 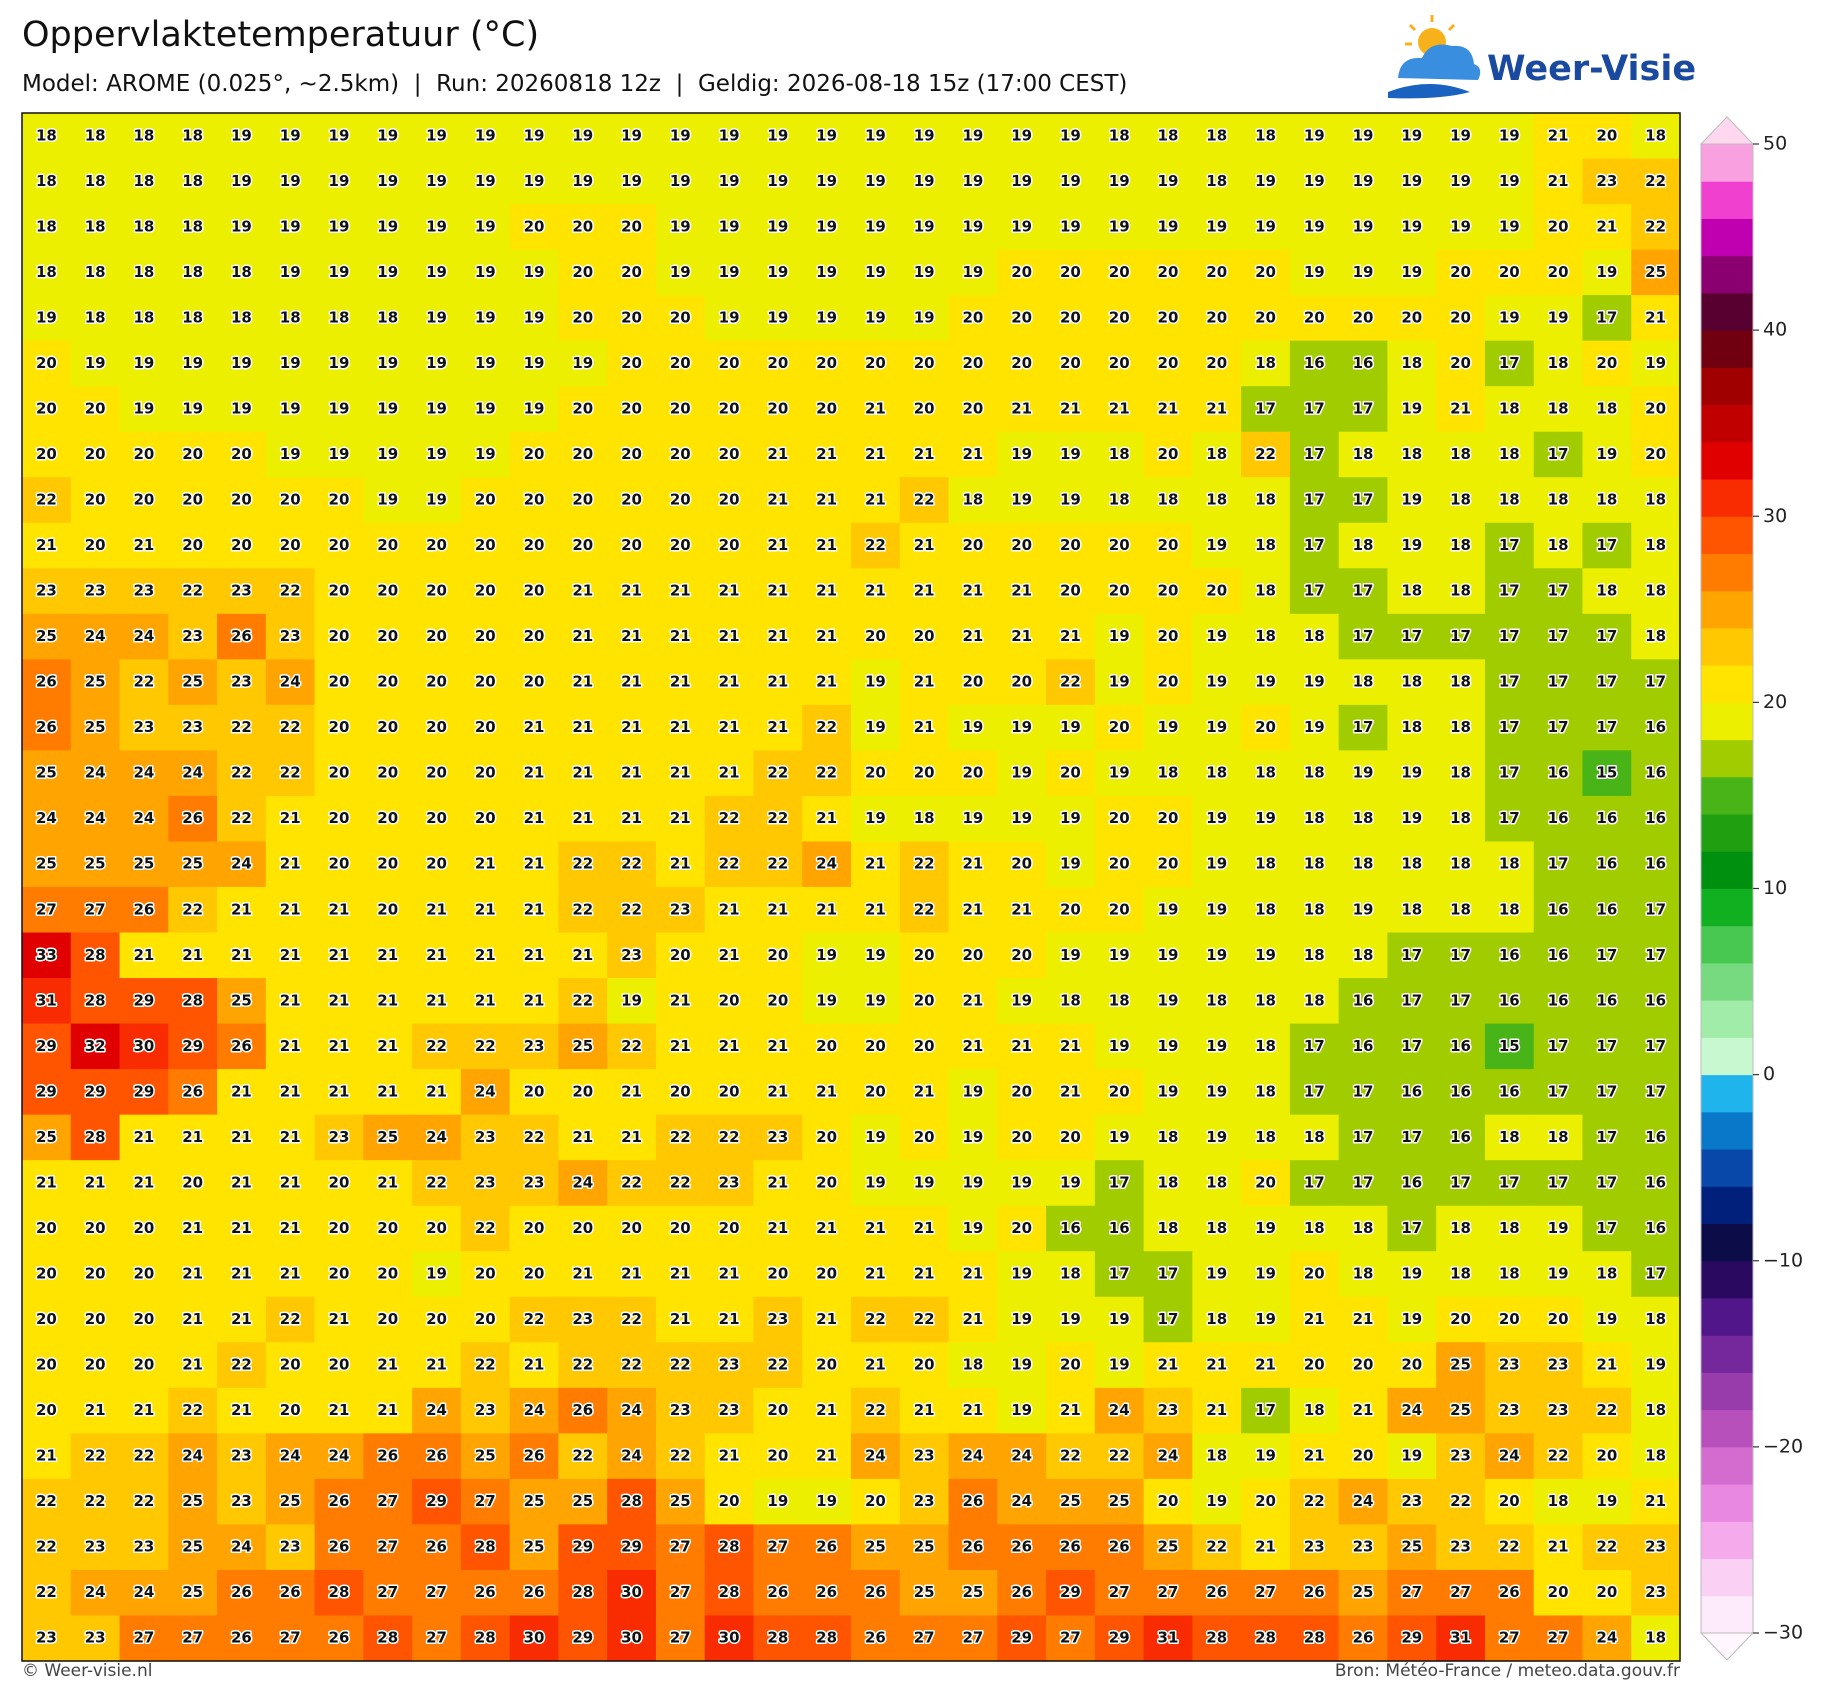 What do you see at coordinates (1606, 1000) in the screenshot?
I see `temperature-label: 16` at bounding box center [1606, 1000].